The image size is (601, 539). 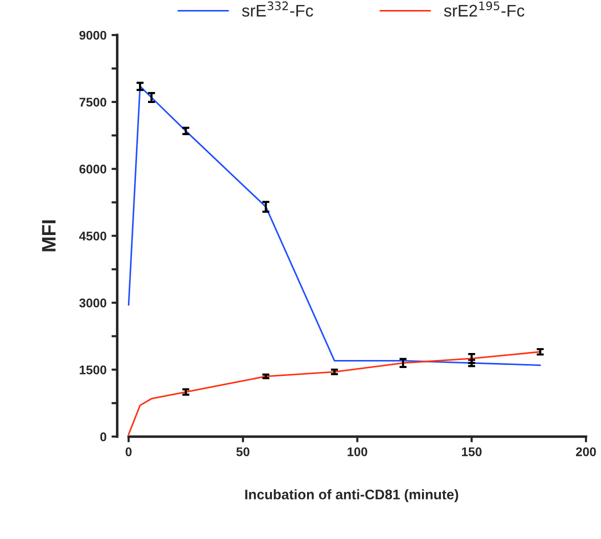 I want to click on y-tick-label: 7500, so click(x=93, y=102).